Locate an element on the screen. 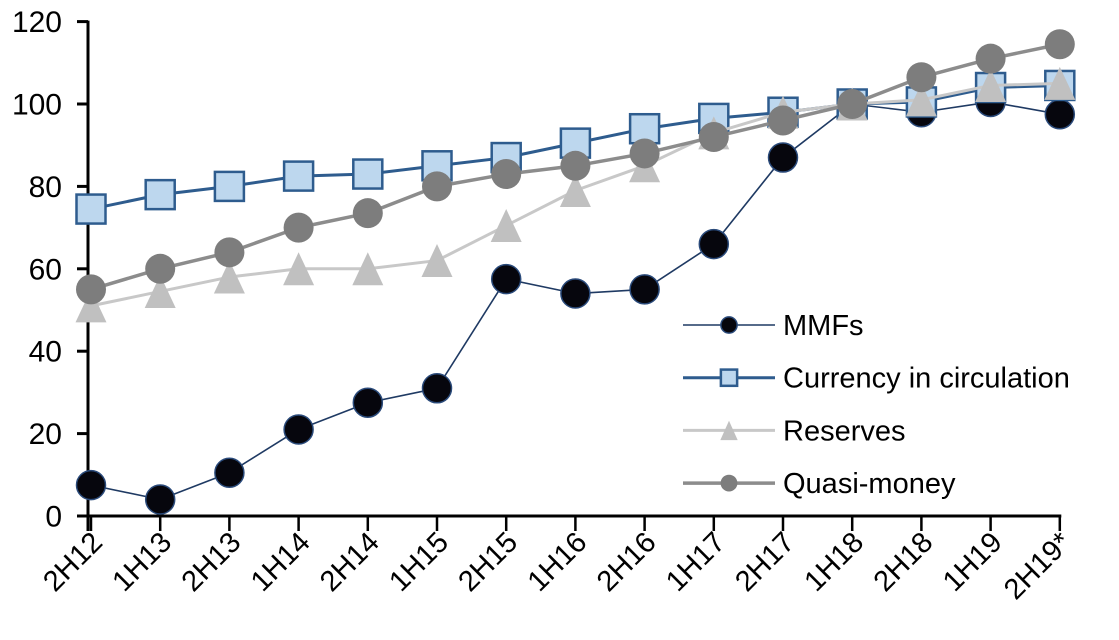 The width and height of the screenshot is (1119, 640). y-axis-label: 100 is located at coordinates (37, 105).